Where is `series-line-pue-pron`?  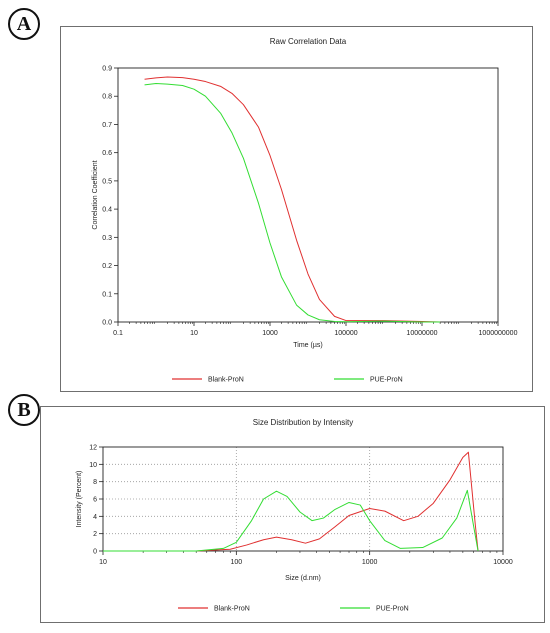 series-line-pue-pron is located at coordinates (291, 520).